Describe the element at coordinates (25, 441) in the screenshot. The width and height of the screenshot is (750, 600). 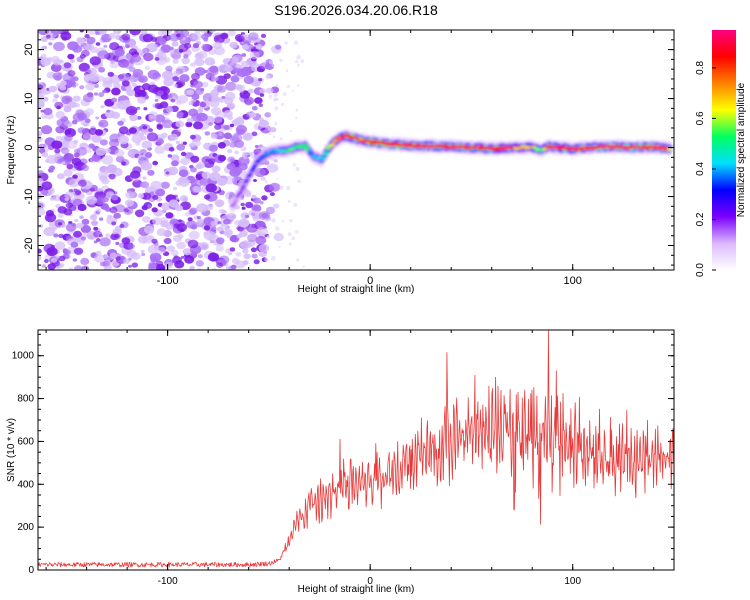
I see `y-tick-label: 600` at that location.